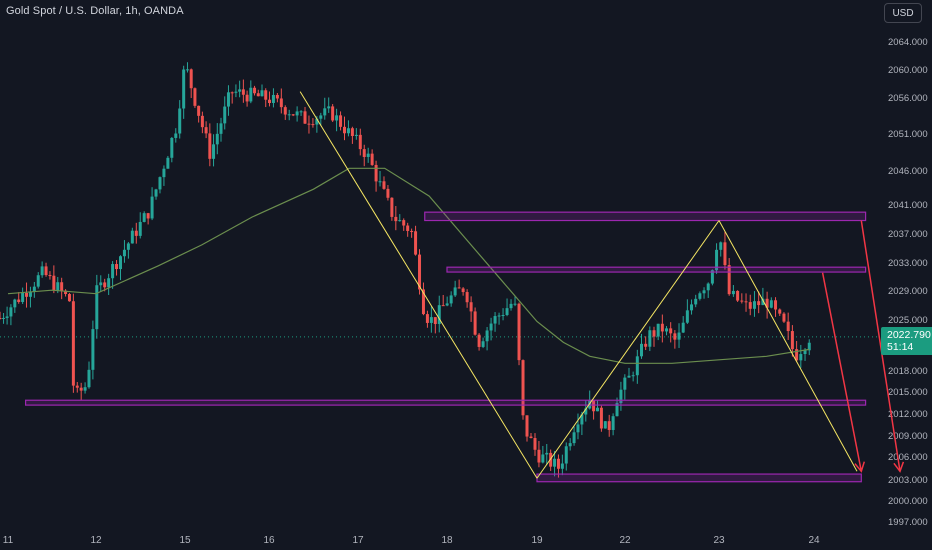 The height and width of the screenshot is (550, 932). Describe the element at coordinates (908, 414) in the screenshot. I see `price-tick-label: 2012.000` at that location.